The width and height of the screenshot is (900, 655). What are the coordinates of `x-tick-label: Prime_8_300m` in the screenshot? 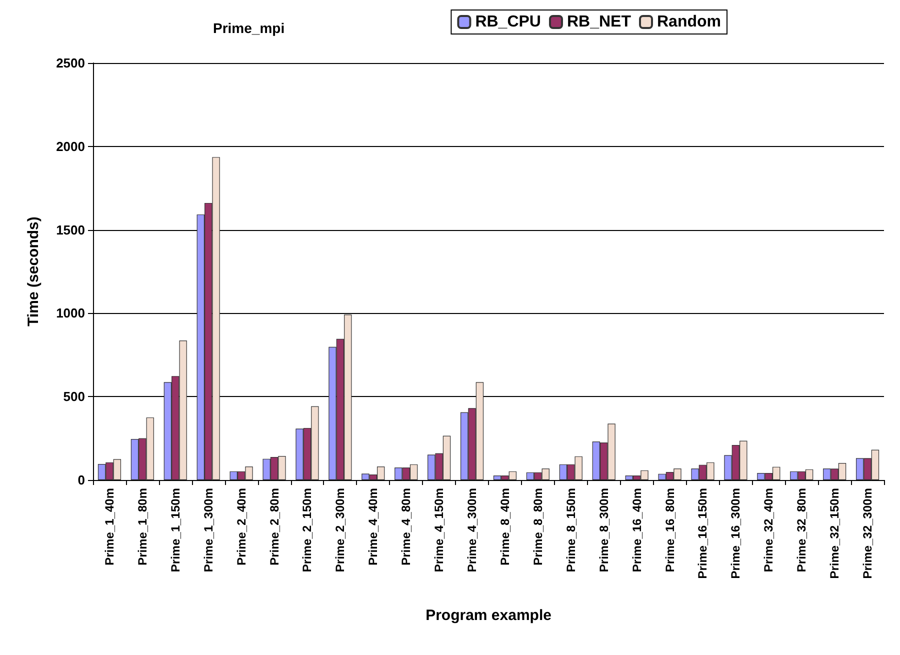 It's located at (603, 530).